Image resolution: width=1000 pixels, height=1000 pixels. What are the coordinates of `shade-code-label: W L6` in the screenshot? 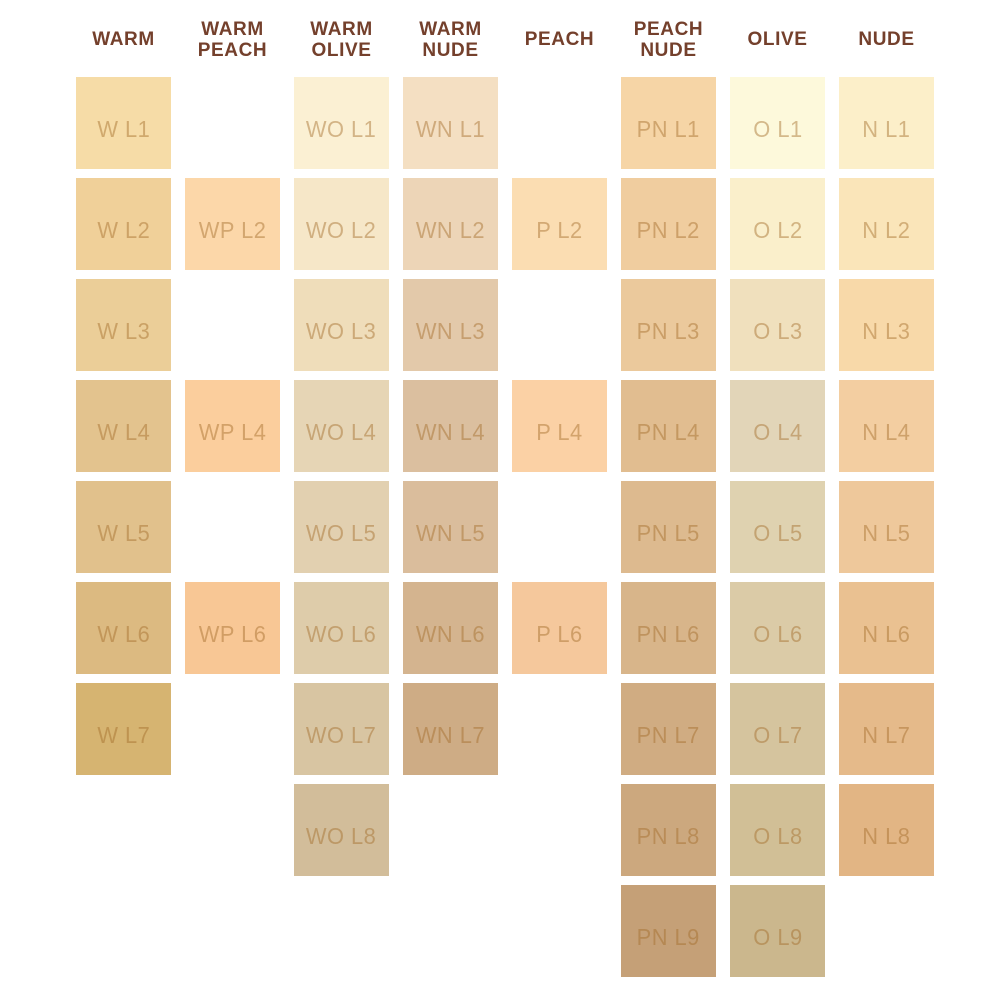 It's located at (123, 634).